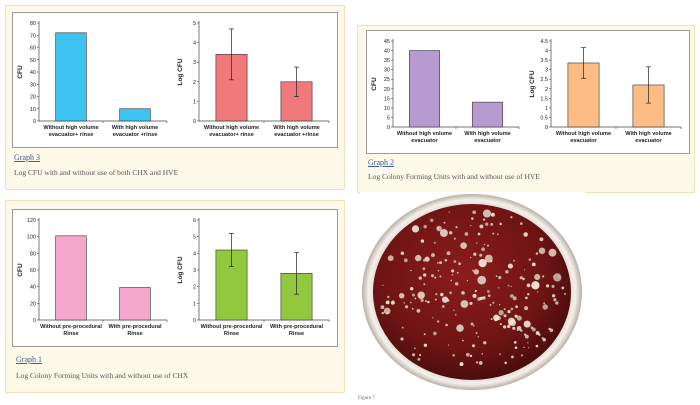 This screenshot has height=405, width=700. Describe the element at coordinates (544, 118) in the screenshot. I see `y-tick-label: 0.5` at that location.